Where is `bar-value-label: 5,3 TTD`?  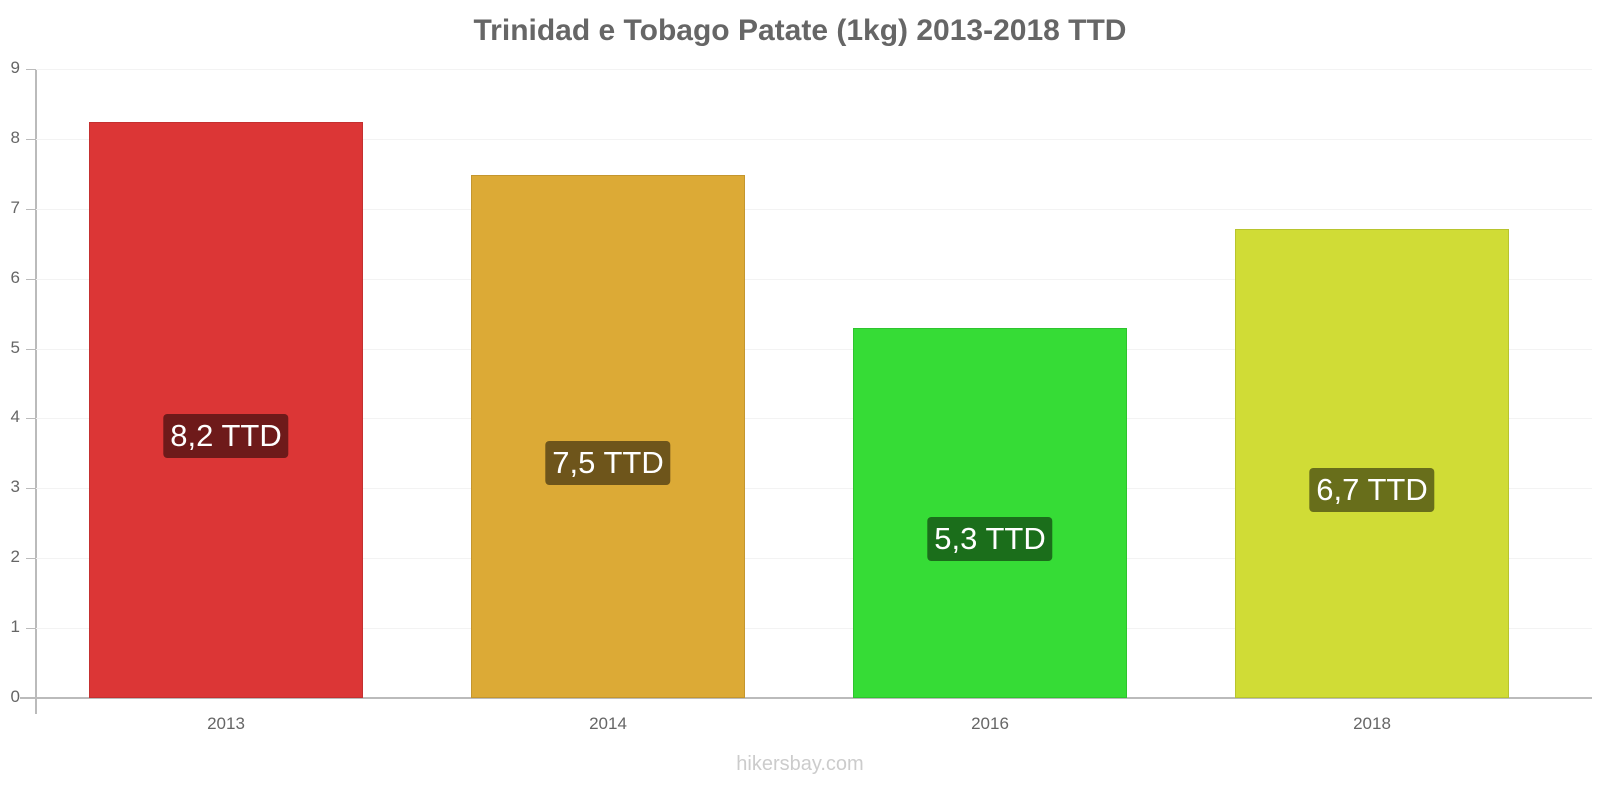 bar-value-label: 5,3 TTD is located at coordinates (990, 539).